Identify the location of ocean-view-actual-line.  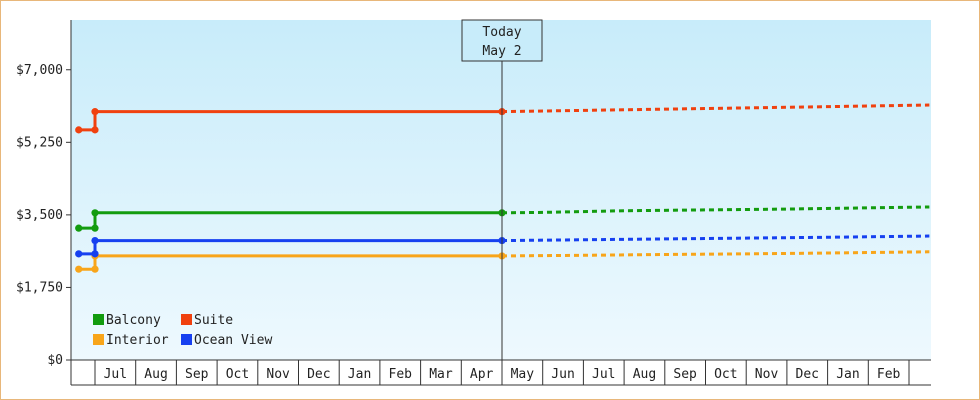
(290, 247).